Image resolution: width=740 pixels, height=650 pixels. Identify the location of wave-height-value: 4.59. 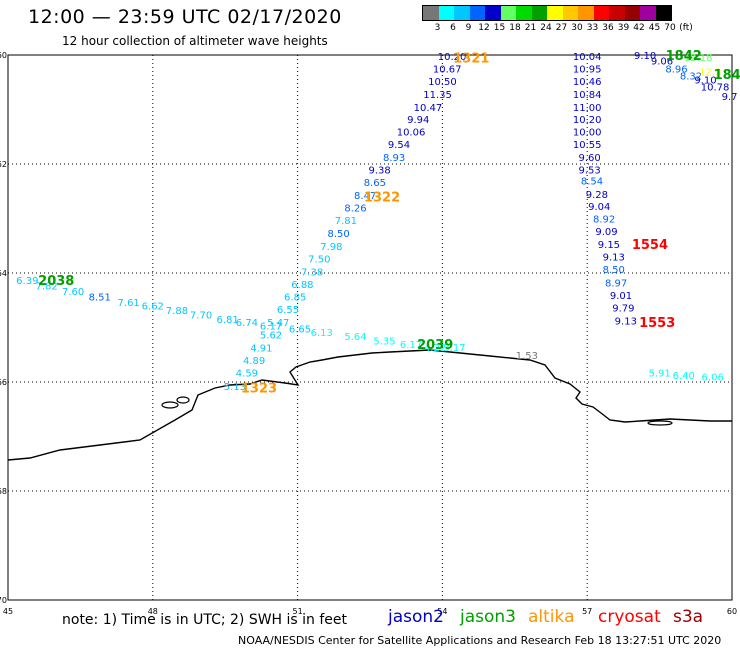
(247, 374).